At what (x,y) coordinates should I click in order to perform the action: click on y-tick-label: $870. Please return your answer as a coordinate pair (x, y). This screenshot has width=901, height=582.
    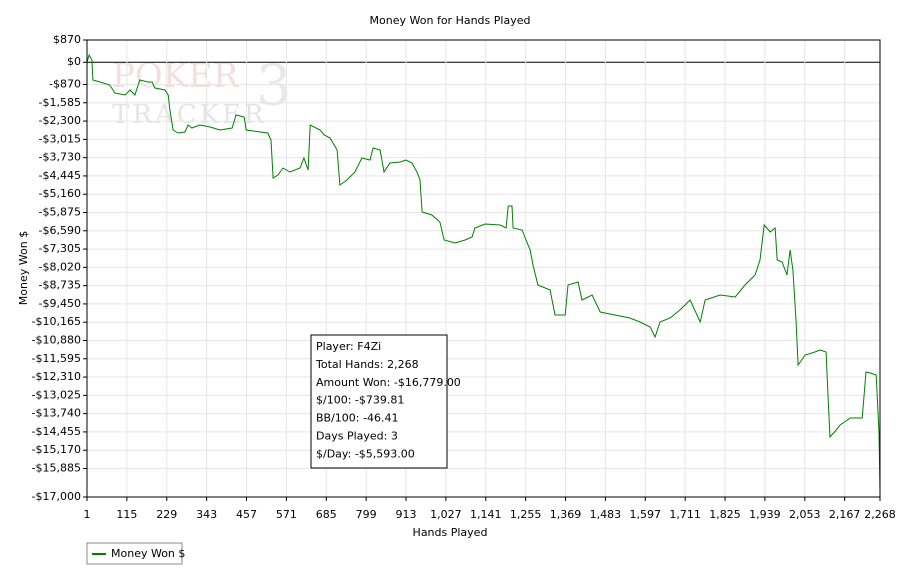
    Looking at the image, I should click on (67, 39).